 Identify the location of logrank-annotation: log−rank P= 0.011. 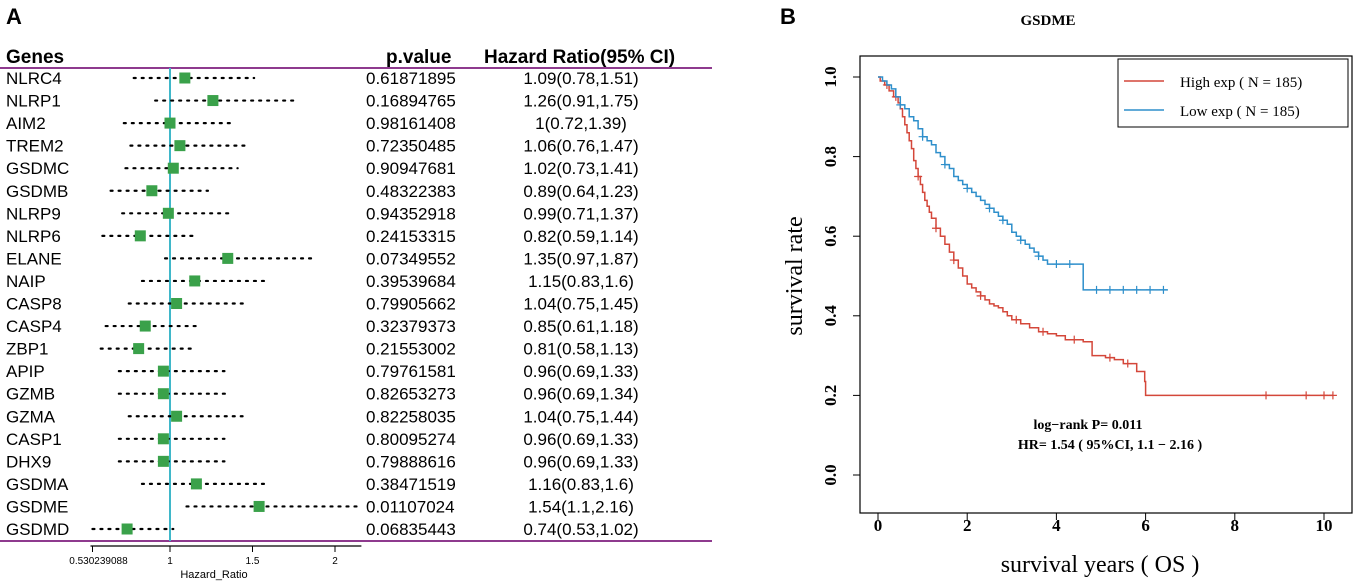
(1088, 425).